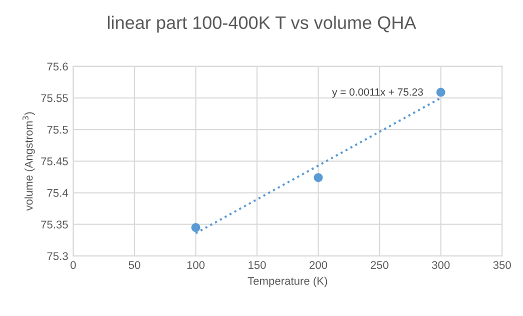  What do you see at coordinates (57, 130) in the screenshot?
I see `y-tick-label: 75.5` at bounding box center [57, 130].